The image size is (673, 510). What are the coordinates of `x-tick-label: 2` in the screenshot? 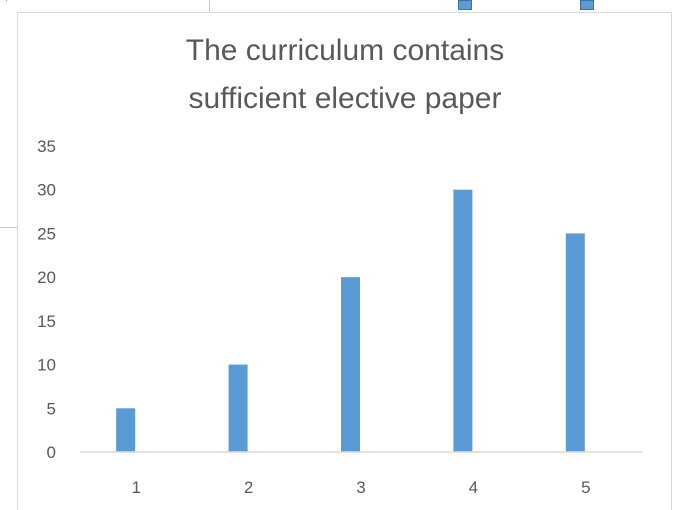 It's located at (248, 487).